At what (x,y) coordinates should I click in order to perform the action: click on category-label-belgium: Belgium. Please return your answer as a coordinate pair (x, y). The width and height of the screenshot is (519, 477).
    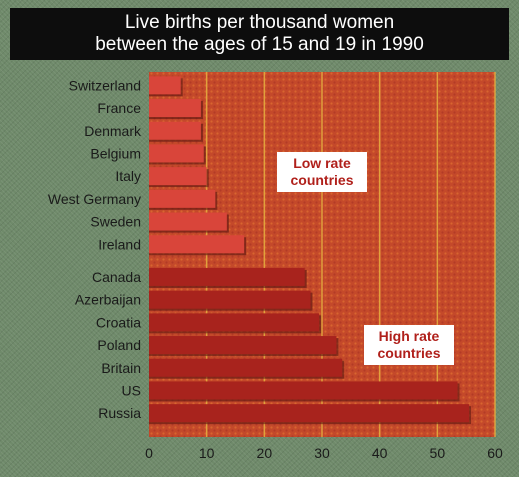
    Looking at the image, I should click on (115, 153).